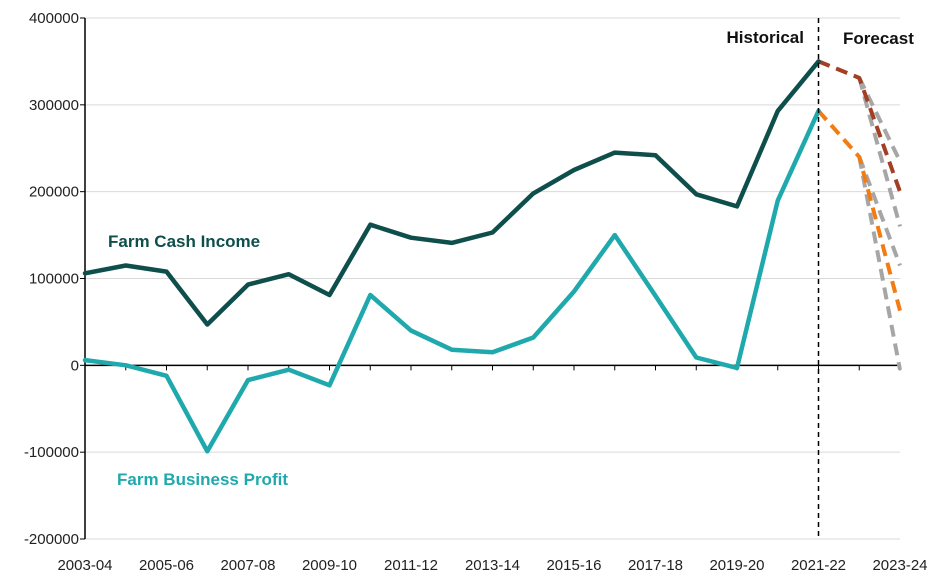 This screenshot has width=942, height=579. I want to click on x-tick-label: 2011-12, so click(411, 565).